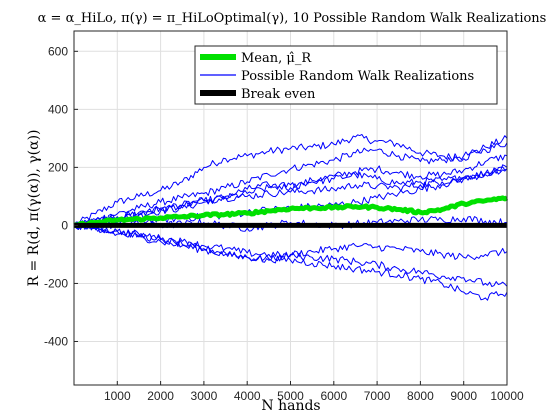 The image size is (560, 420). I want to click on legend-label-mean: Mean, μ̂_R, so click(276, 58).